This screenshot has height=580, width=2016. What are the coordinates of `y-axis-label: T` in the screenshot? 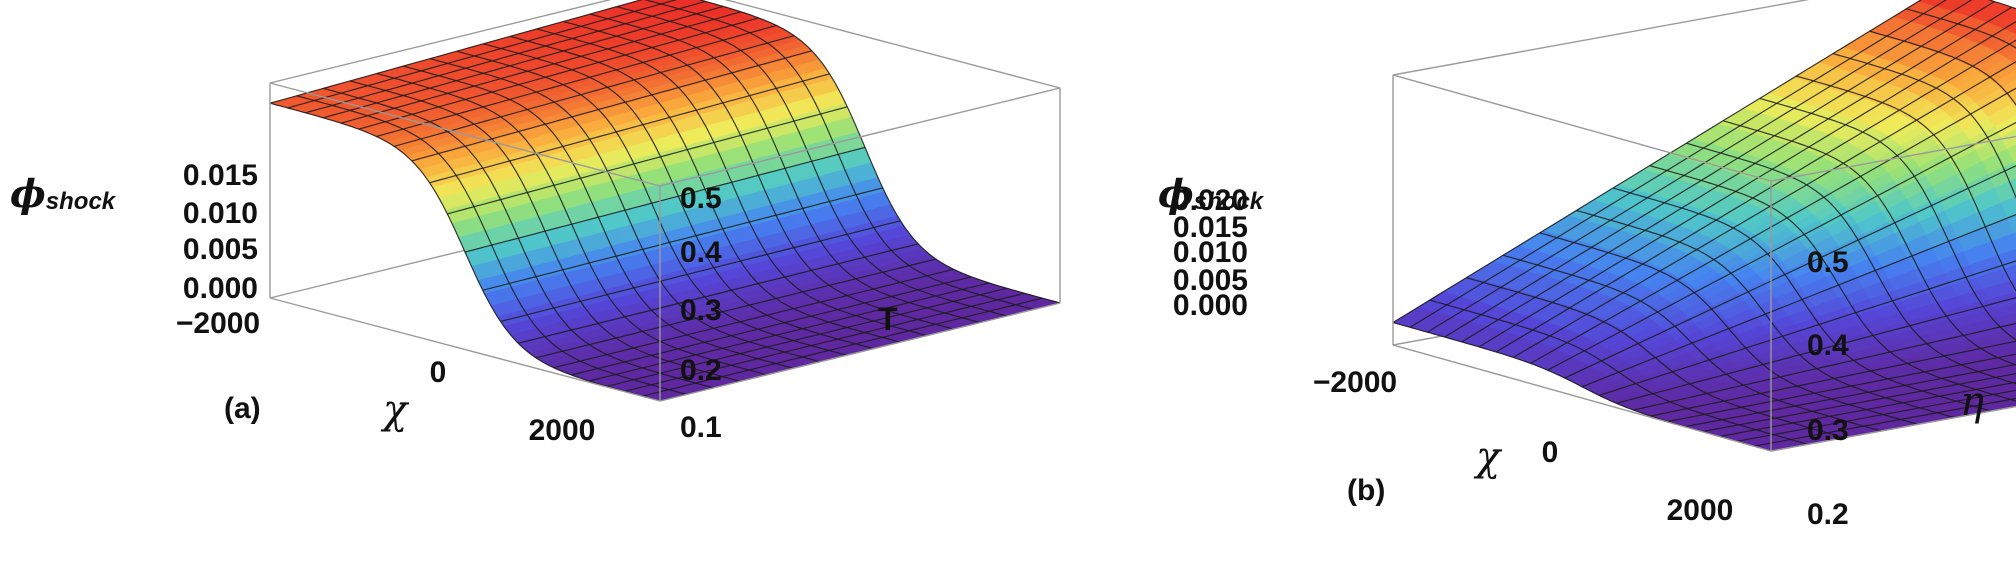 It's located at (888, 319).